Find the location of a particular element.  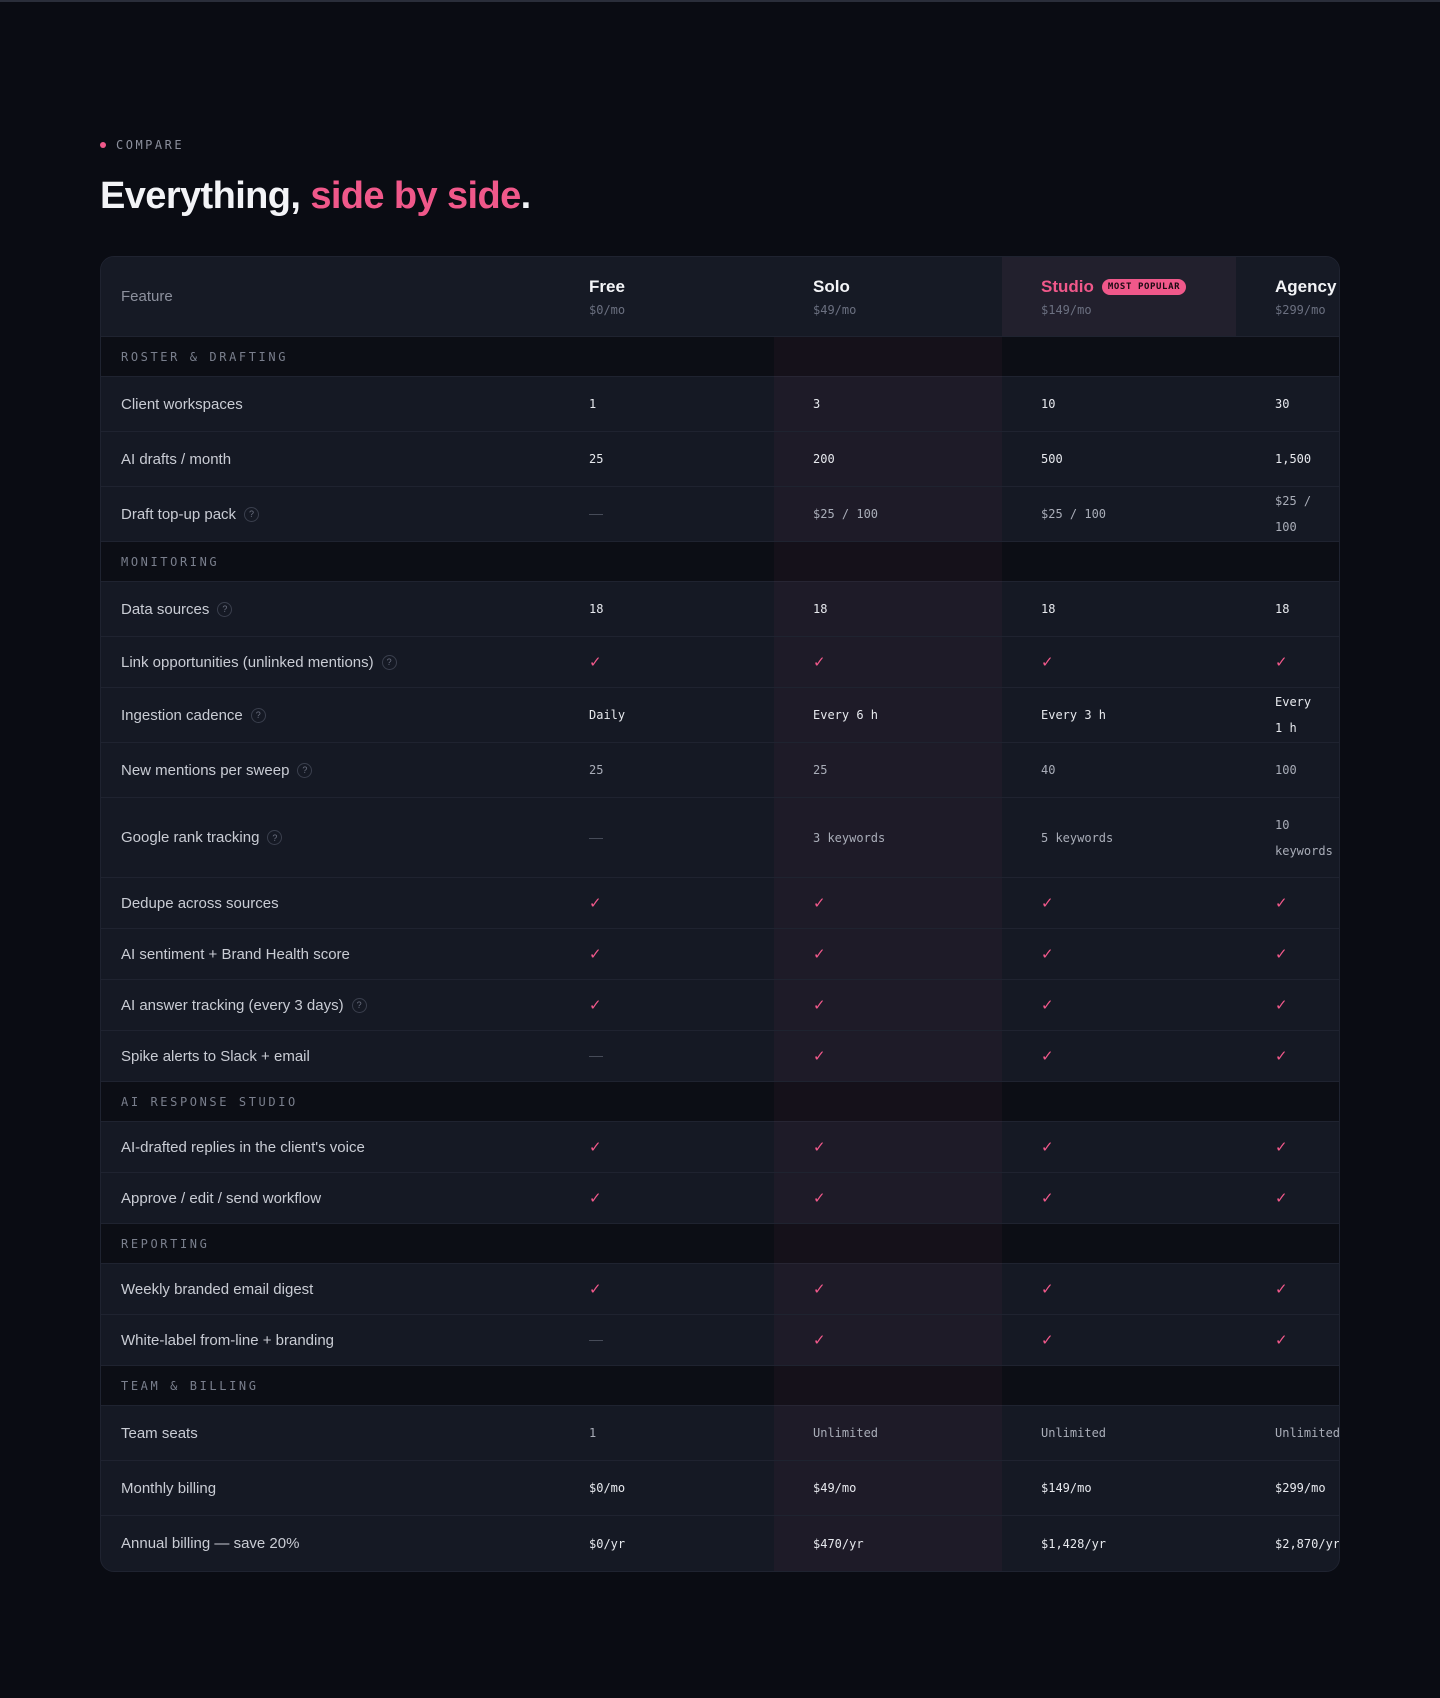

cell-value: 1,500 is located at coordinates (1293, 459).